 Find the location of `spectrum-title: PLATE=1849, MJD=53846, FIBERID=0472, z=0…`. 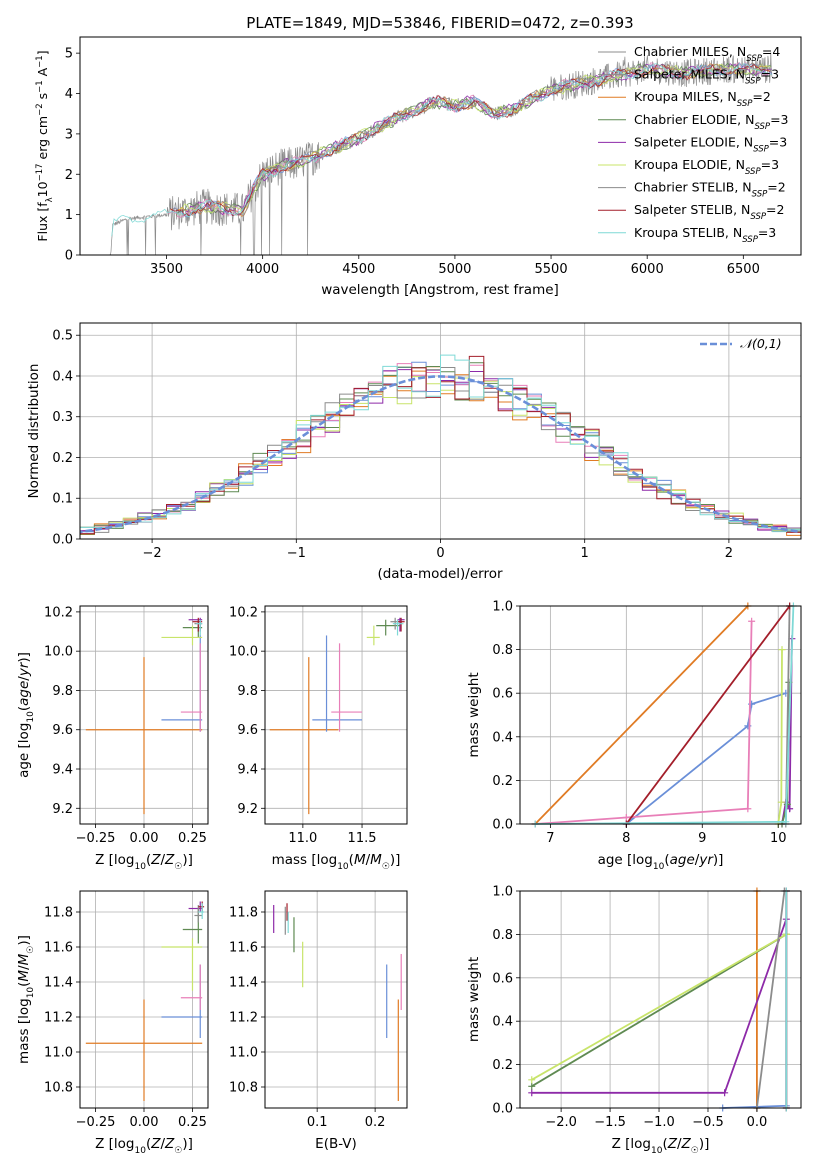

spectrum-title: PLATE=1849, MJD=53846, FIBERID=0472, z=0… is located at coordinates (439, 23).